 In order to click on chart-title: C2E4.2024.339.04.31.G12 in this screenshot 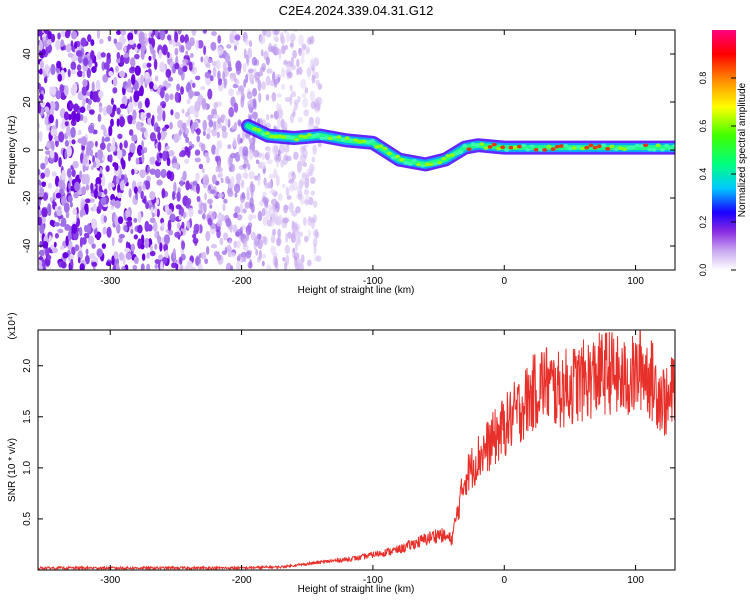, I will do `click(356, 10)`.